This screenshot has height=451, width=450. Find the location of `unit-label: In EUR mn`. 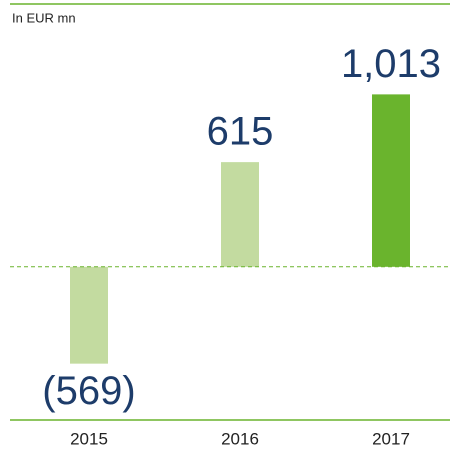

unit-label: In EUR mn is located at coordinates (44, 17).